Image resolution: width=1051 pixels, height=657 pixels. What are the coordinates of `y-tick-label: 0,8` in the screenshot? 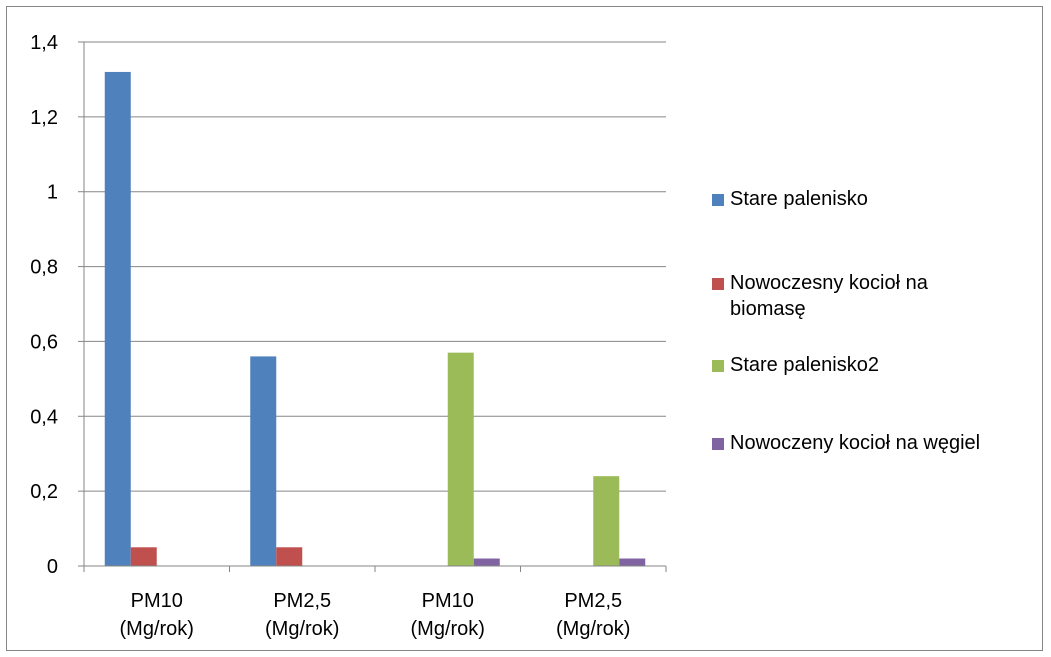 It's located at (44, 268).